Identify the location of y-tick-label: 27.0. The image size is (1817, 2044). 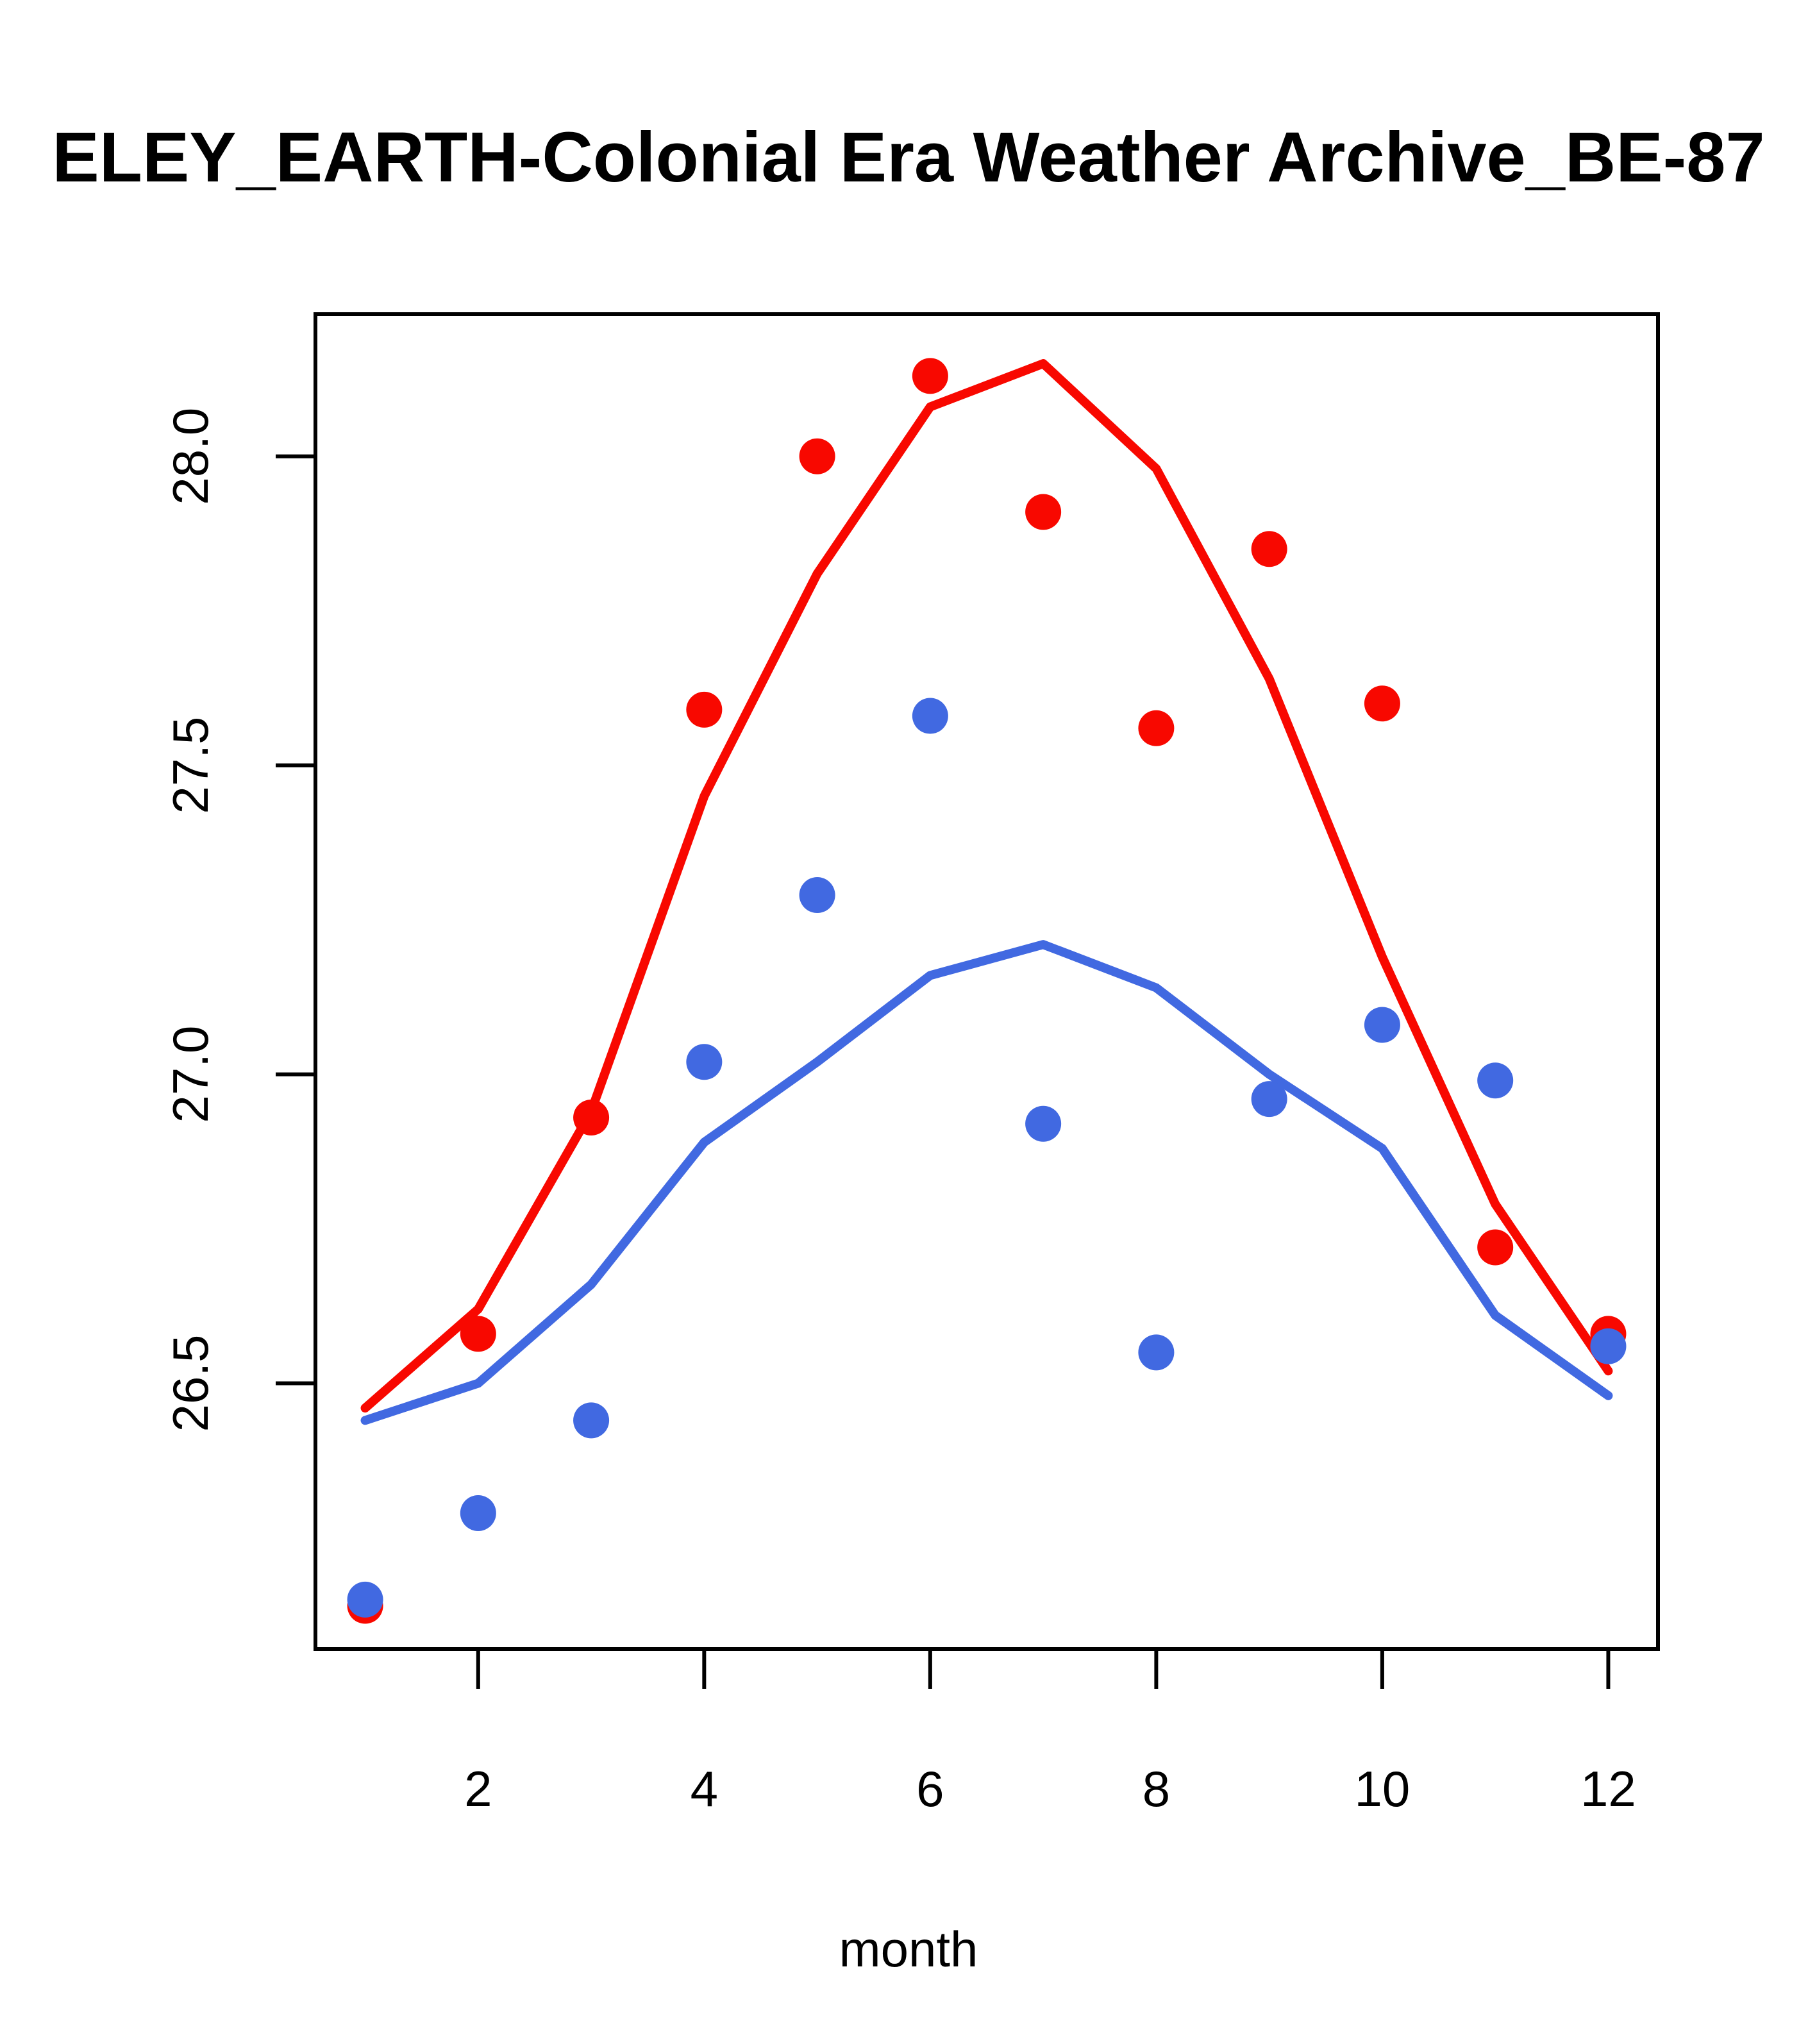
(190, 1074).